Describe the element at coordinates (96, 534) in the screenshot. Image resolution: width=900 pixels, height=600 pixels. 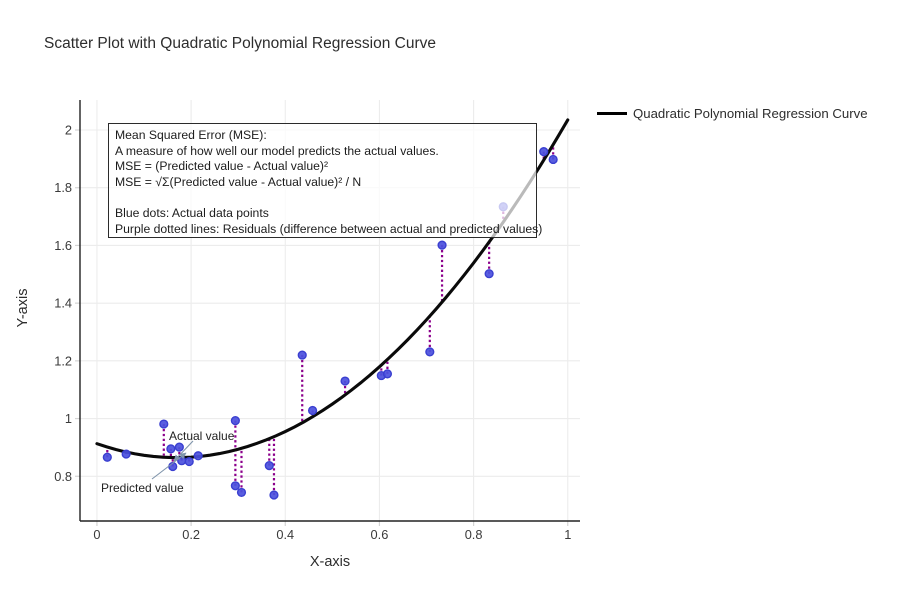
I see `x-tick-label: 0` at that location.